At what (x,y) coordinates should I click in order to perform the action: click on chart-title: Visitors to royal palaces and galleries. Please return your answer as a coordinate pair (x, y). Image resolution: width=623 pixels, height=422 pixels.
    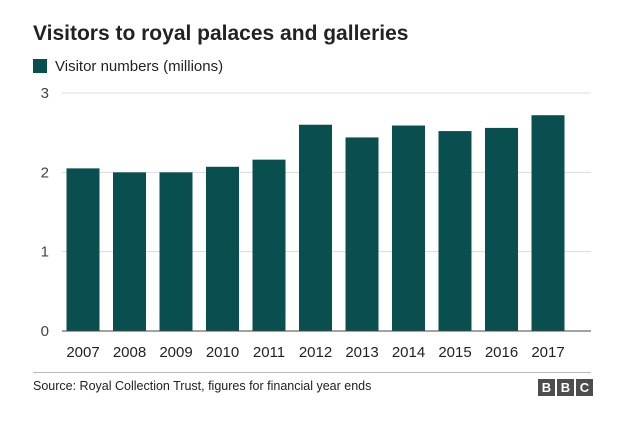
    Looking at the image, I should click on (221, 33).